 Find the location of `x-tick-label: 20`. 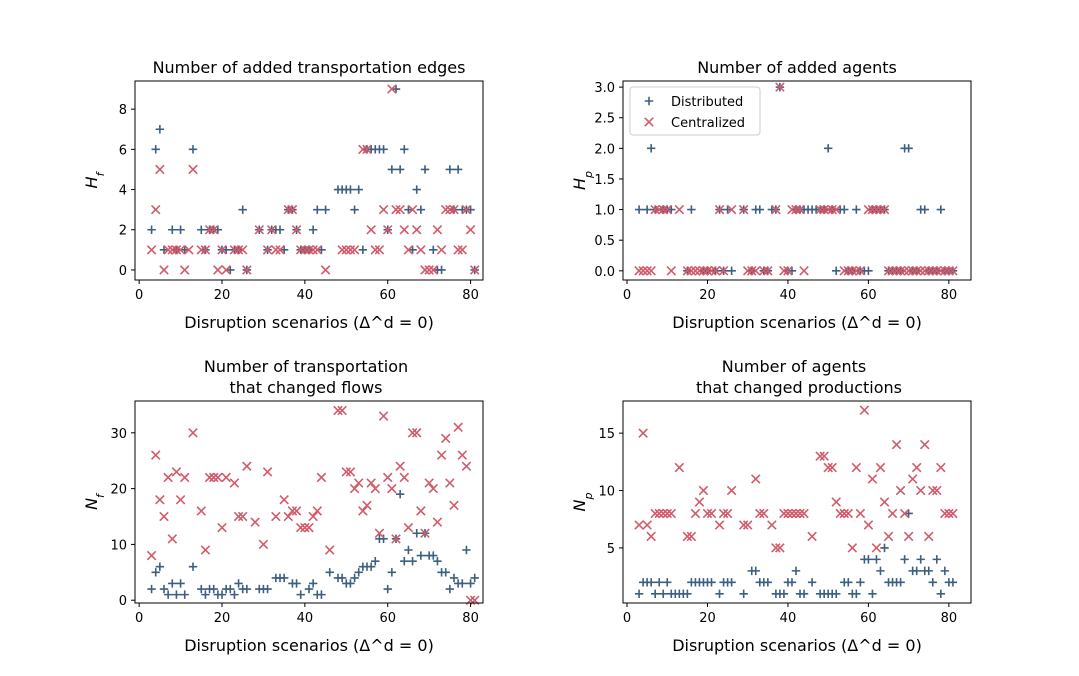

x-tick-label: 20 is located at coordinates (707, 618).